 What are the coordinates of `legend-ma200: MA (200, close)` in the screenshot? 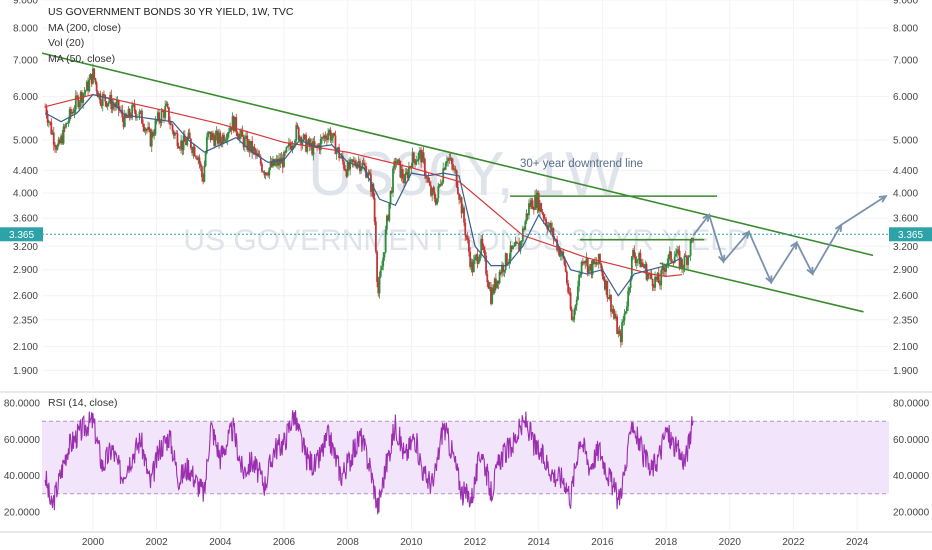 It's located at (84, 27).